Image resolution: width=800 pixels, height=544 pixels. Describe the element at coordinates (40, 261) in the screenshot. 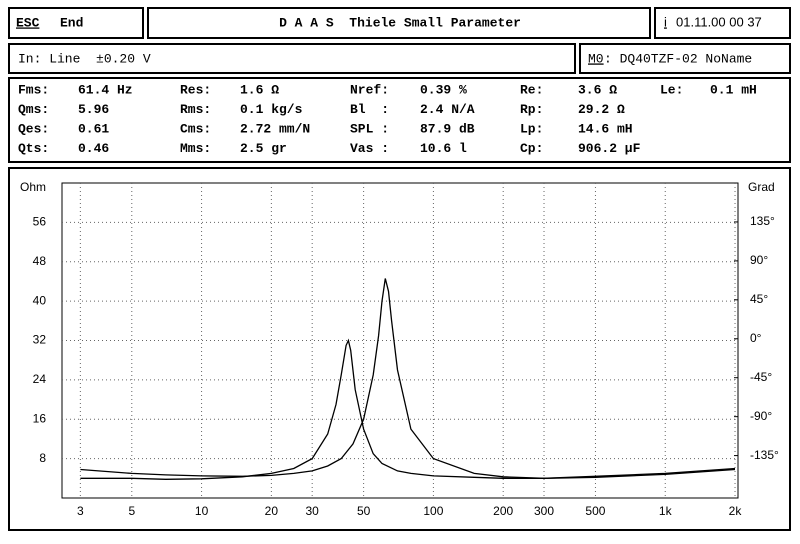

I see `y-tick-label: 48` at that location.